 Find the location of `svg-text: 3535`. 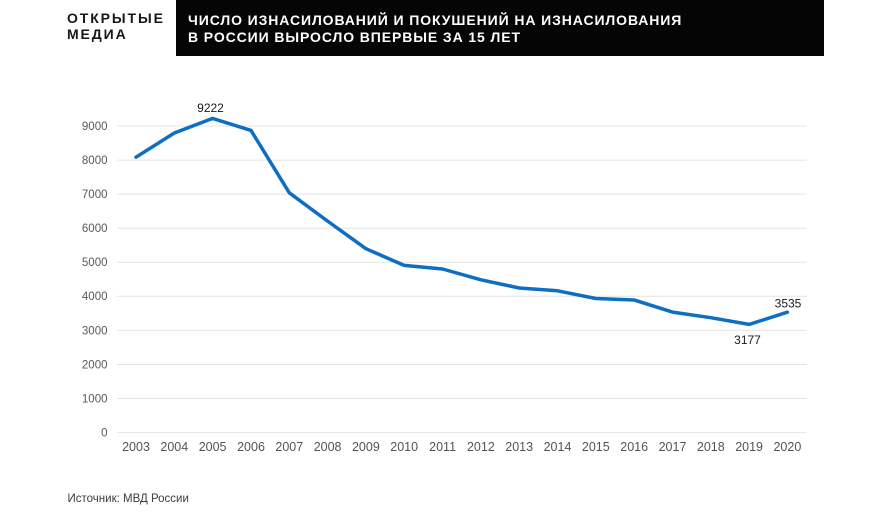

svg-text: 3535 is located at coordinates (788, 304).